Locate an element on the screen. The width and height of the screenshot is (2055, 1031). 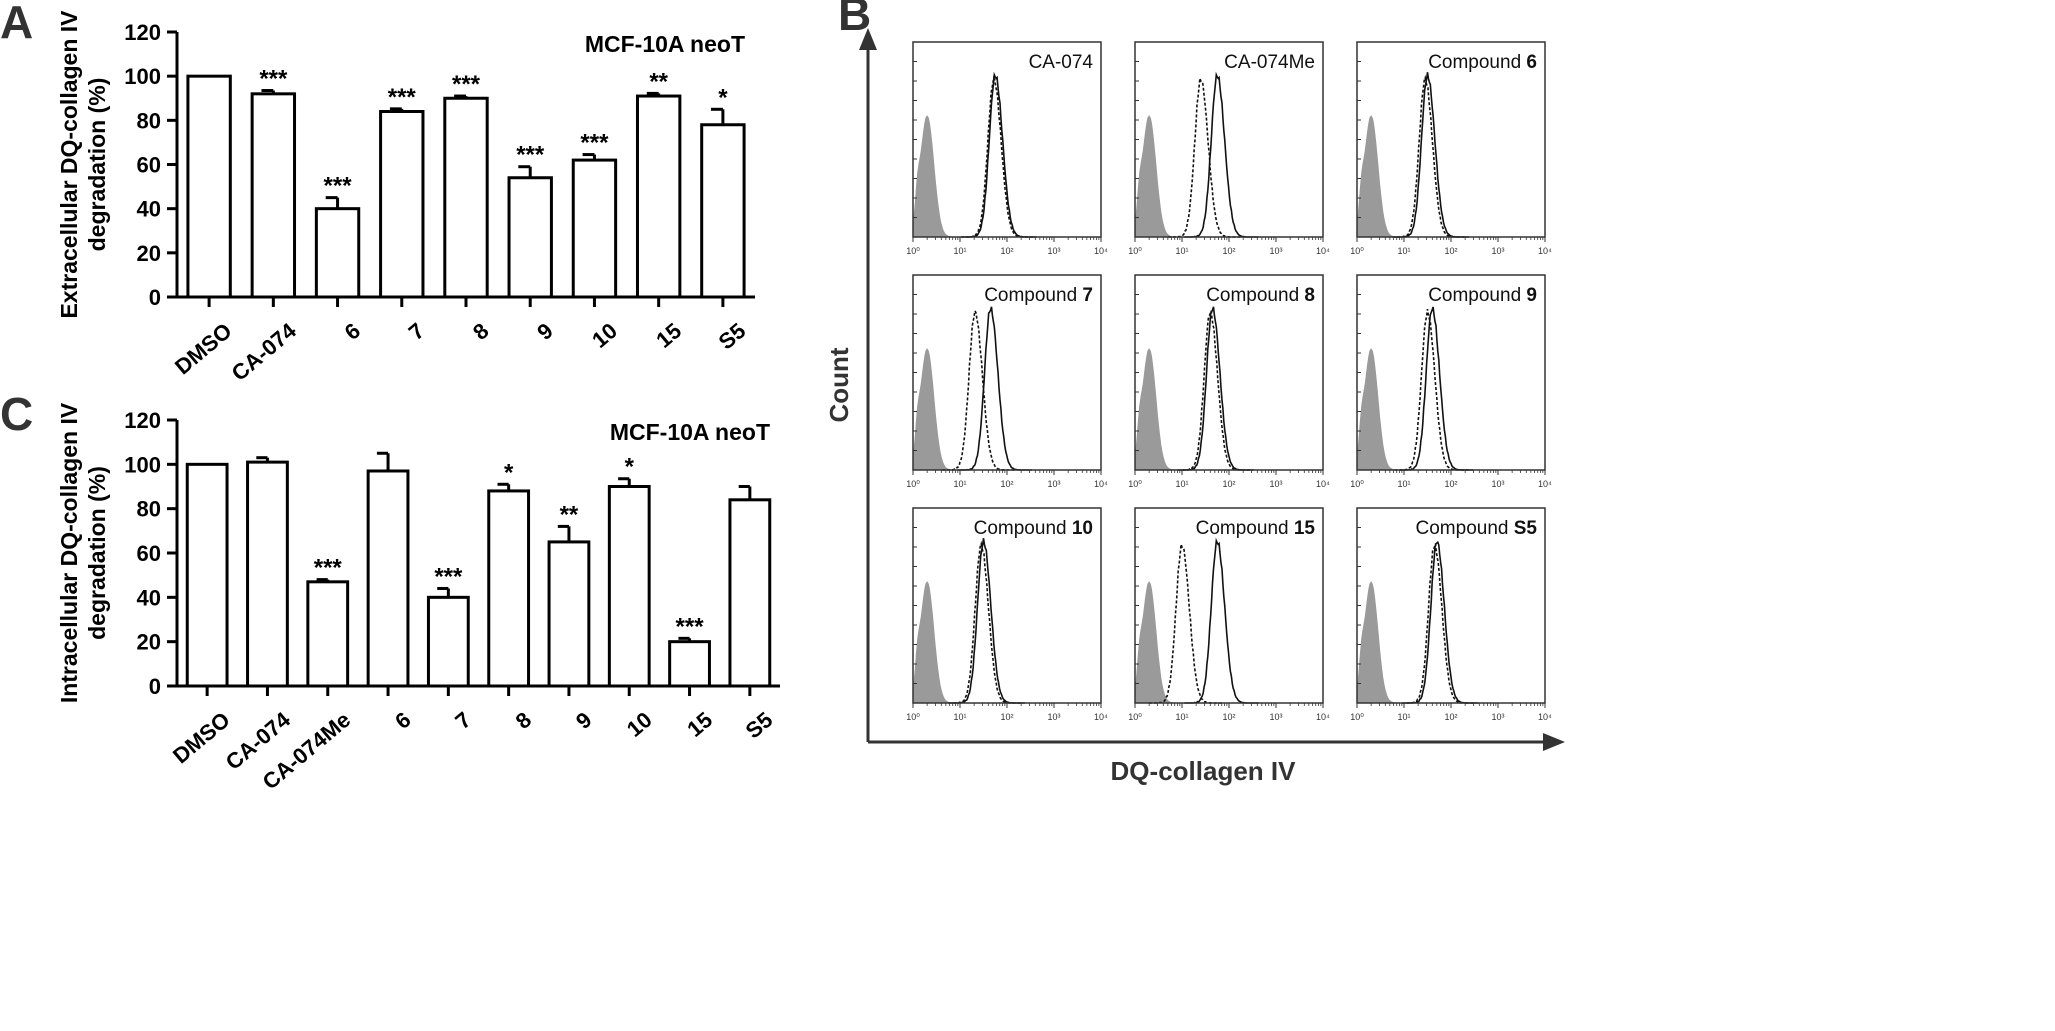
x-tick-label: DMSO is located at coordinates (203, 349).